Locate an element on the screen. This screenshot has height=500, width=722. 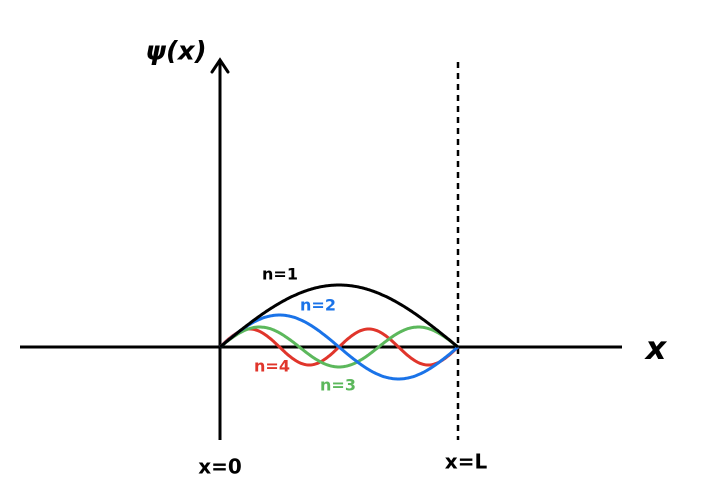
right-boundary-label: x=L is located at coordinates (466, 462).